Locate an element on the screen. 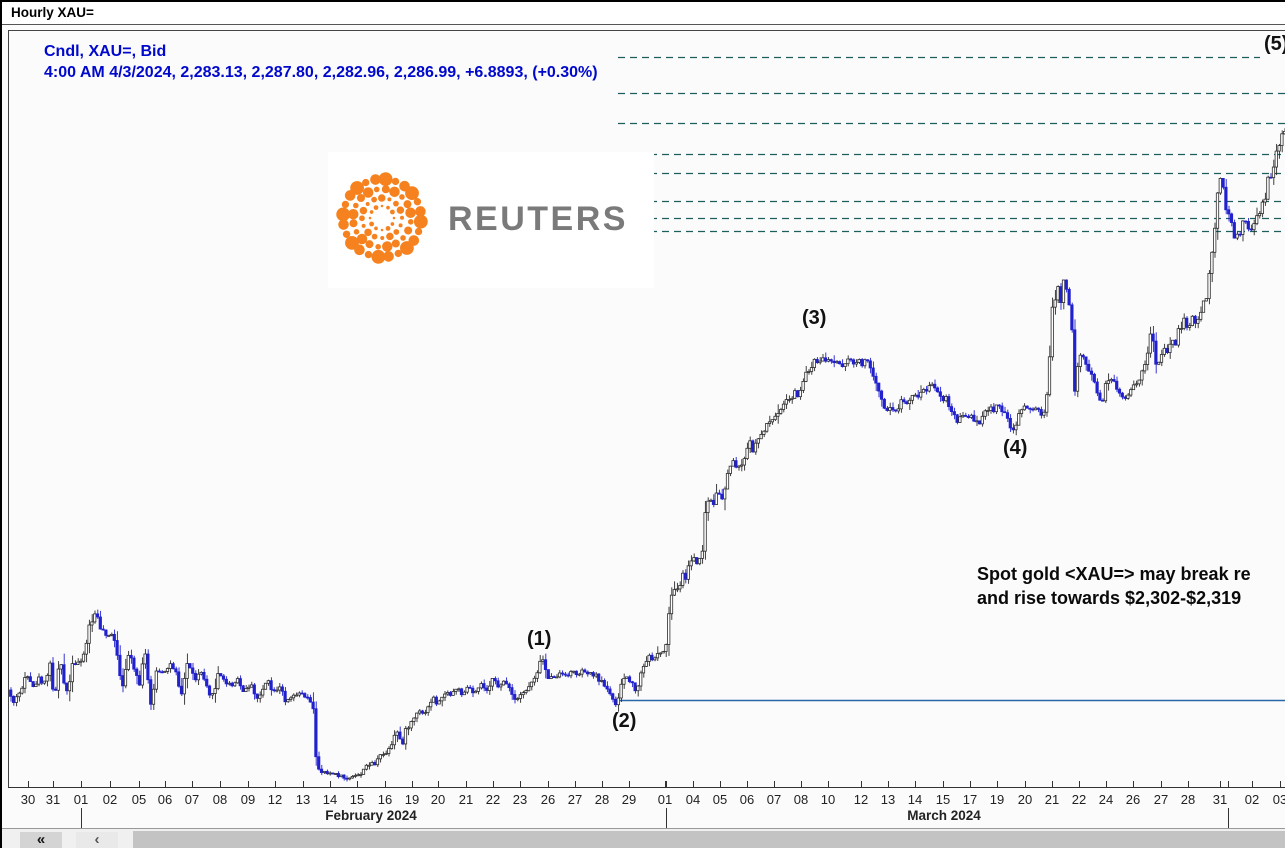  month-label: February 2024 is located at coordinates (371, 815).